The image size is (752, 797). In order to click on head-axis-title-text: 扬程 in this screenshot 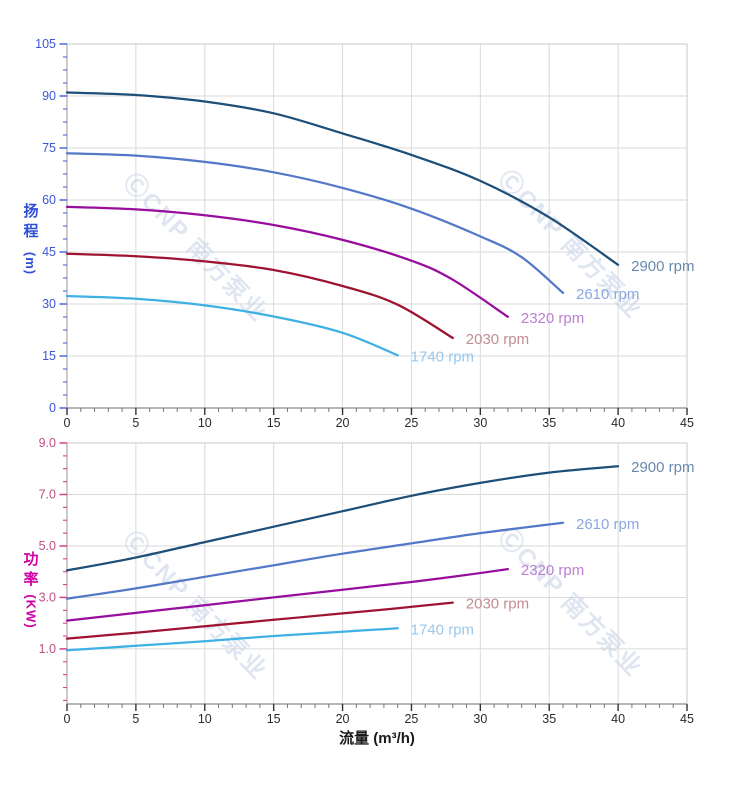, I will do `click(31, 221)`.